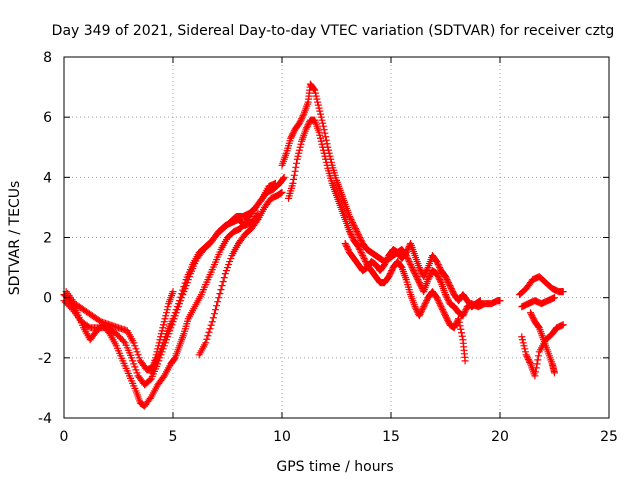  What do you see at coordinates (282, 437) in the screenshot?
I see `x-tick-label: 10` at bounding box center [282, 437].